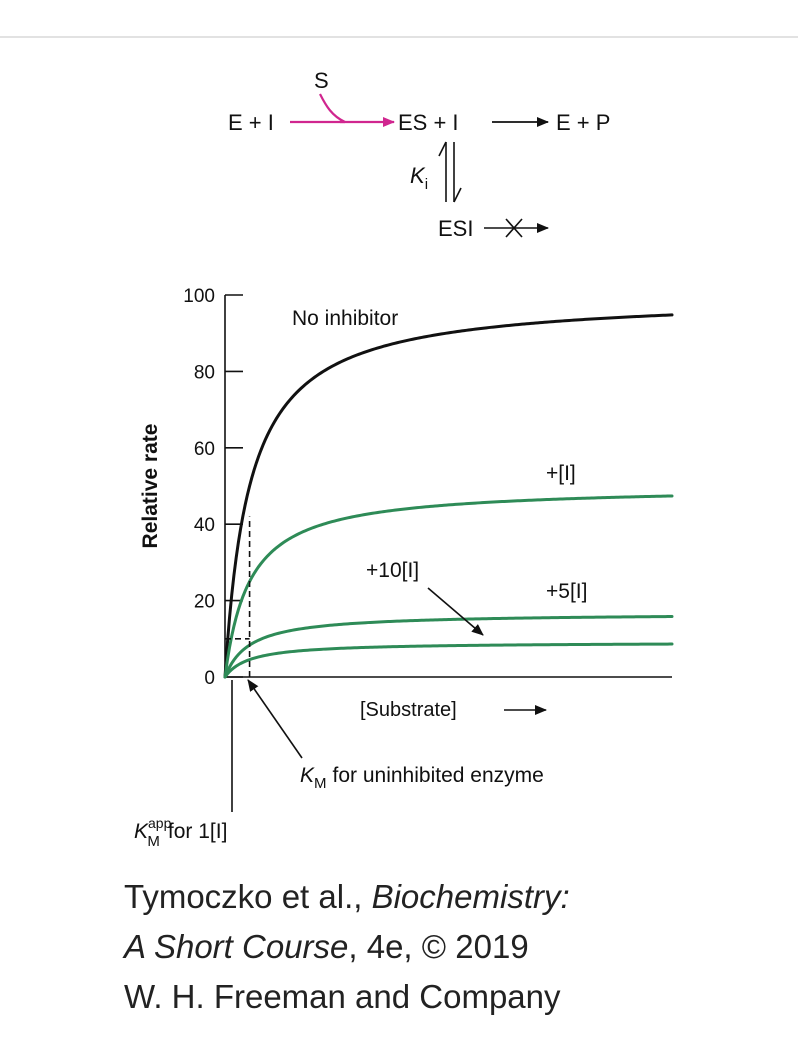 The image size is (798, 1046). I want to click on scheme-right: E + P, so click(583, 122).